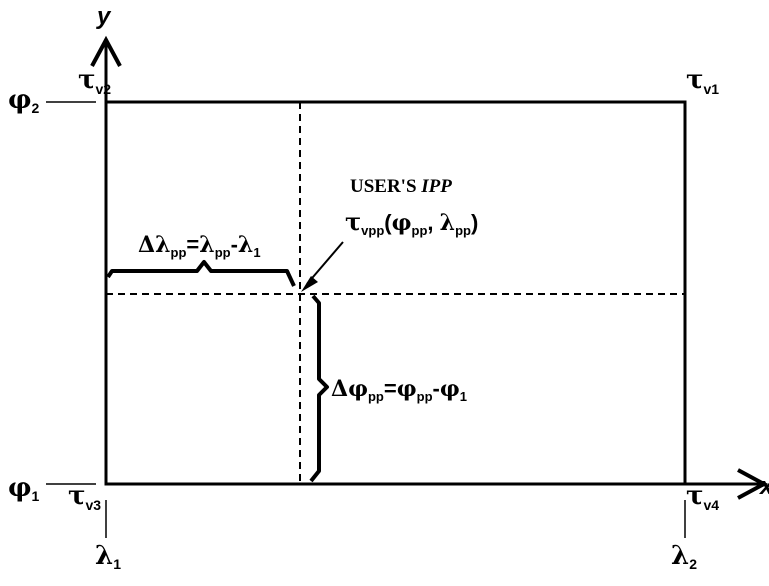 The height and width of the screenshot is (586, 769). Describe the element at coordinates (24, 488) in the screenshot. I see `phi1-label: φ1` at that location.